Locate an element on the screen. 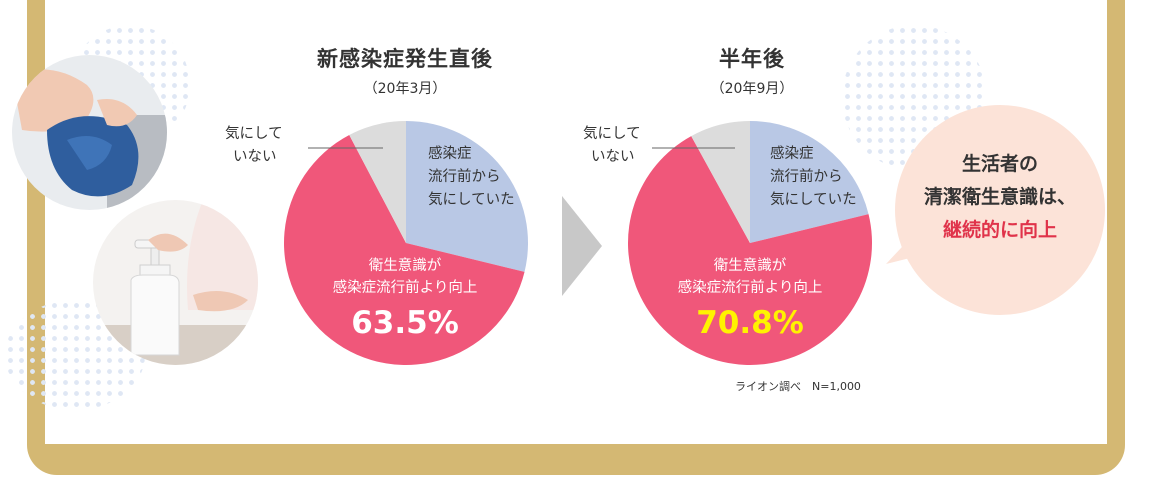 The height and width of the screenshot is (477, 1154). pie2-before-line2: 流行前から is located at coordinates (806, 177).